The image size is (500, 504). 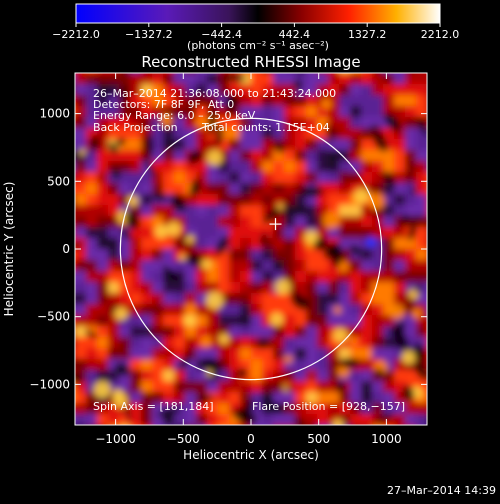 I want to click on annotation-spin-axis: Spin Axis = [181,184], so click(x=153, y=406).